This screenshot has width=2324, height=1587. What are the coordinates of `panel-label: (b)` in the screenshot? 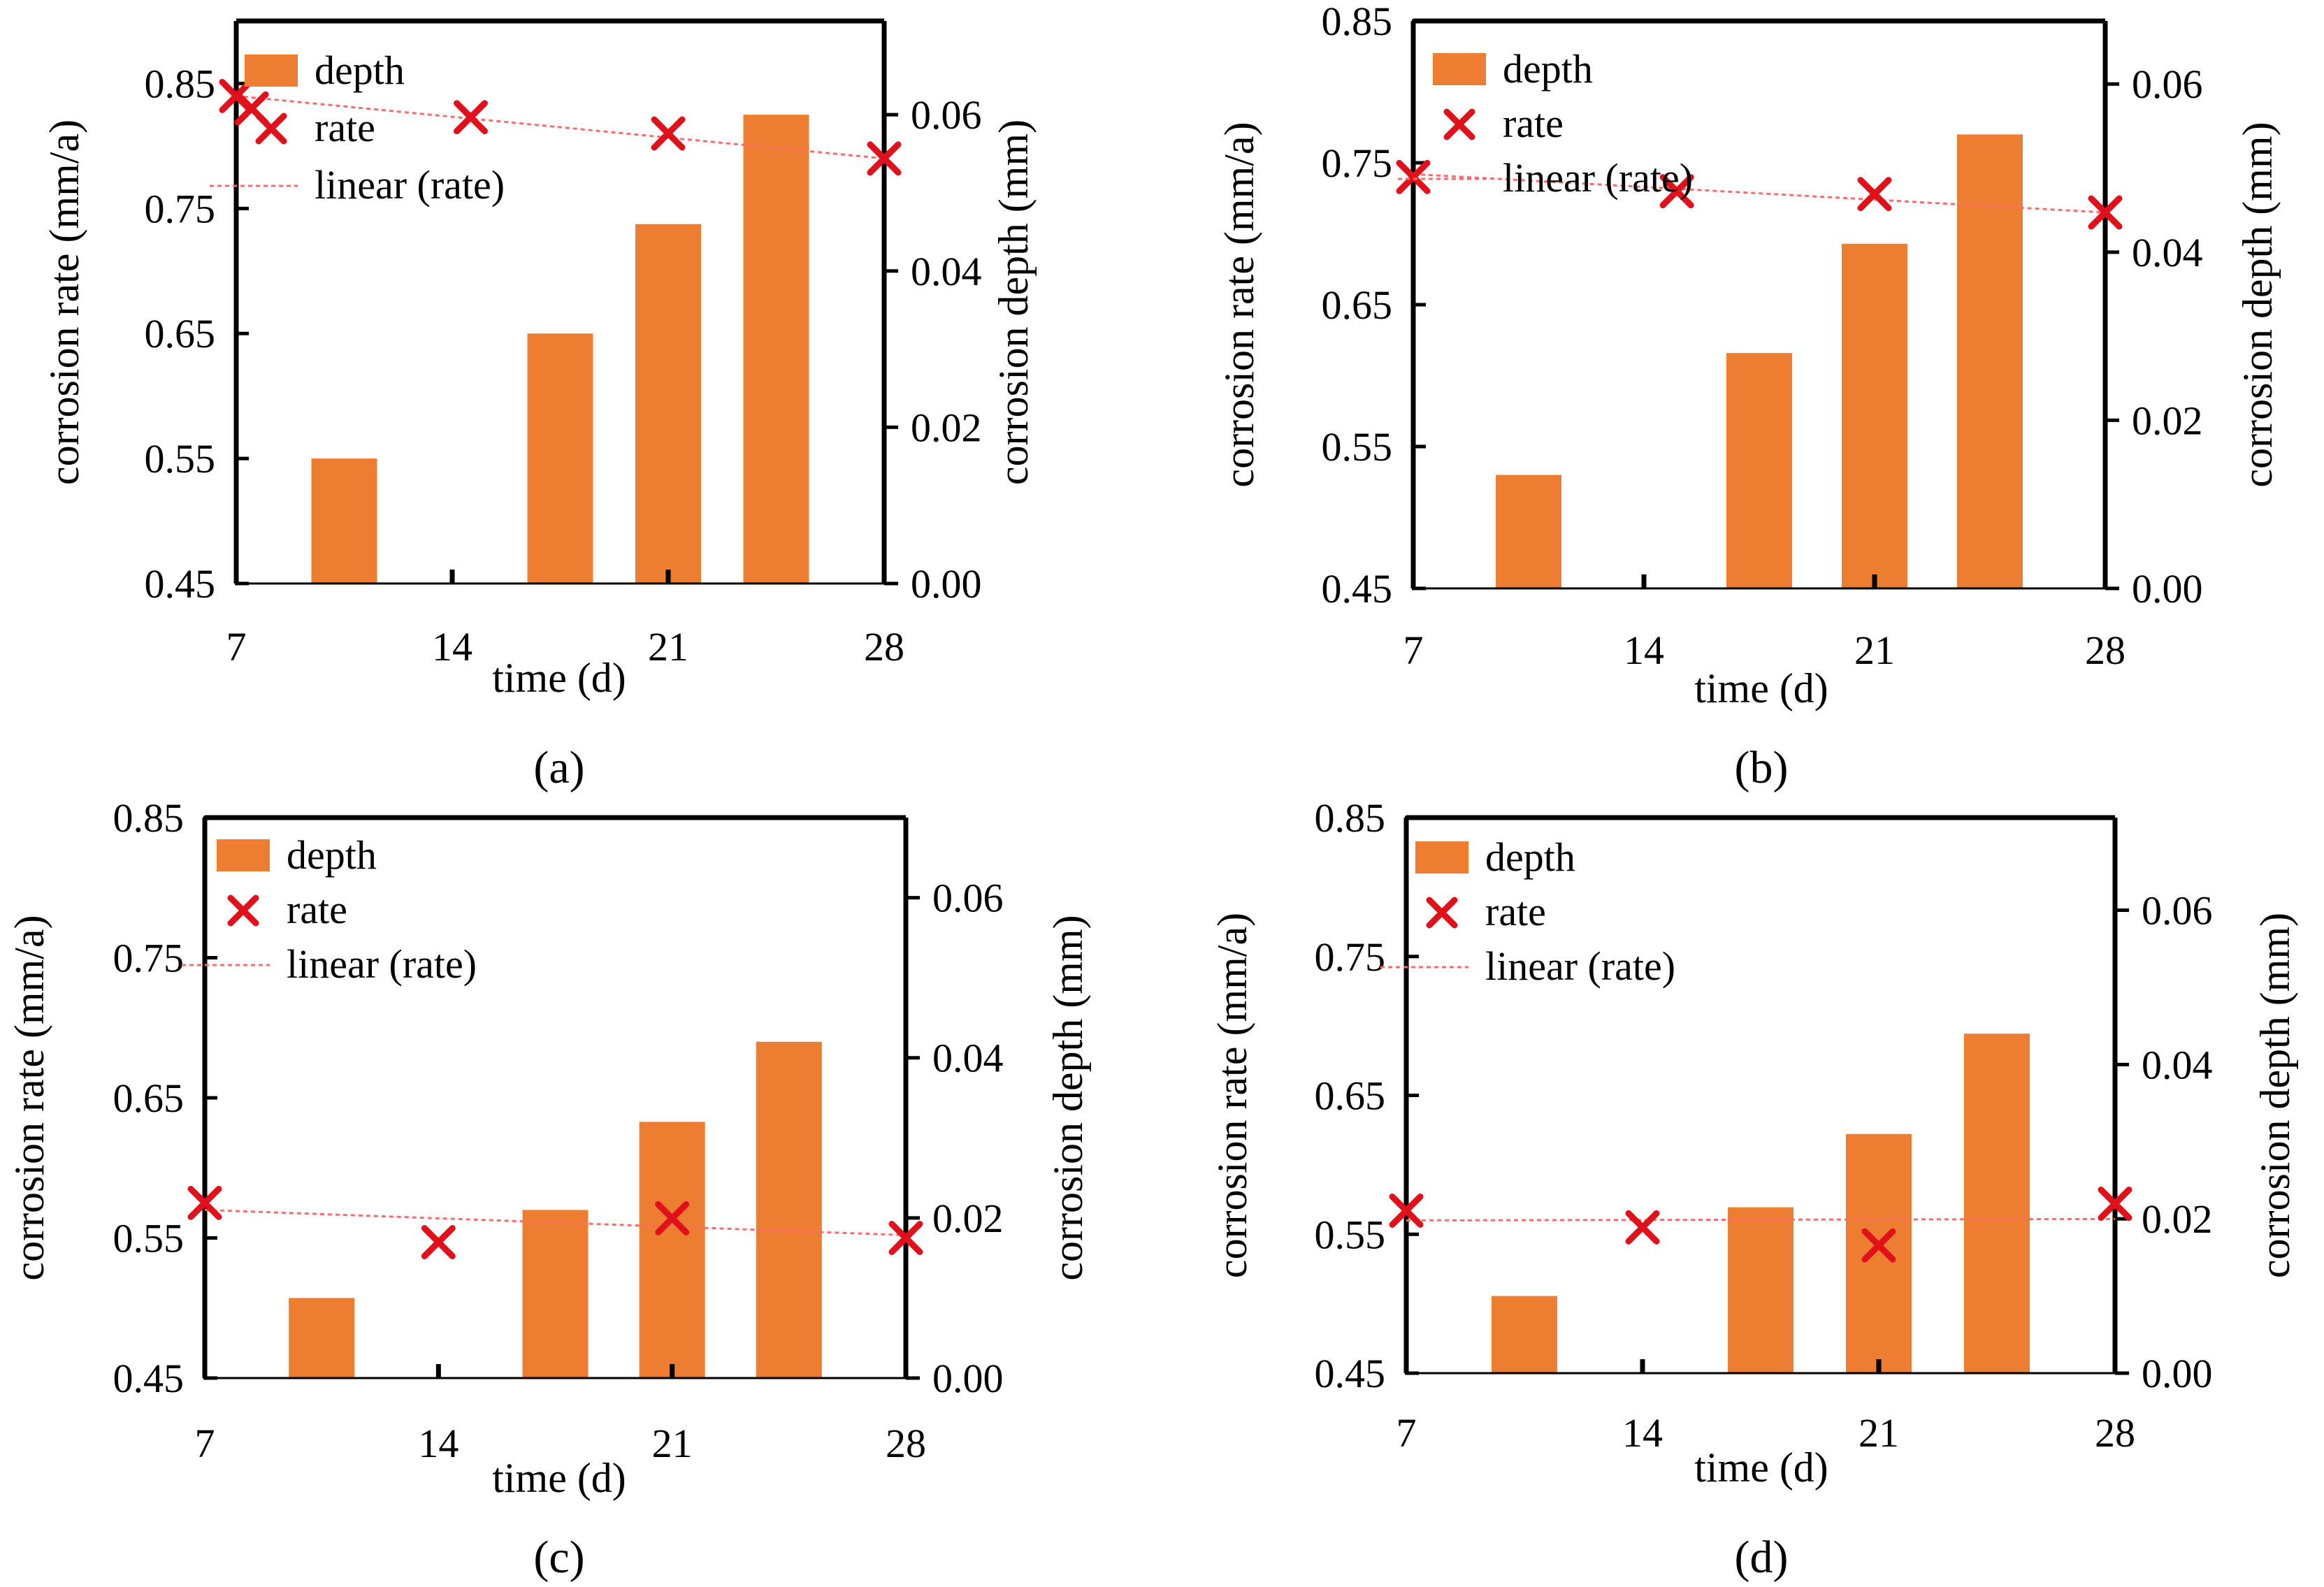 It's located at (1762, 767).